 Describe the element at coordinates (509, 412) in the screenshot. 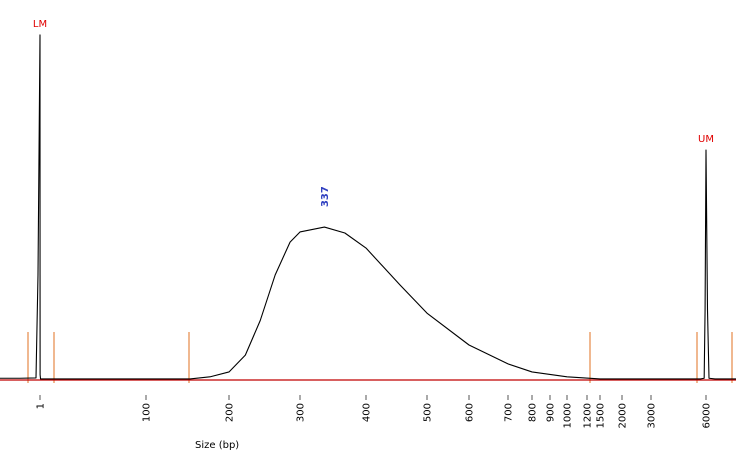

I see `x-tick-label: 700` at that location.